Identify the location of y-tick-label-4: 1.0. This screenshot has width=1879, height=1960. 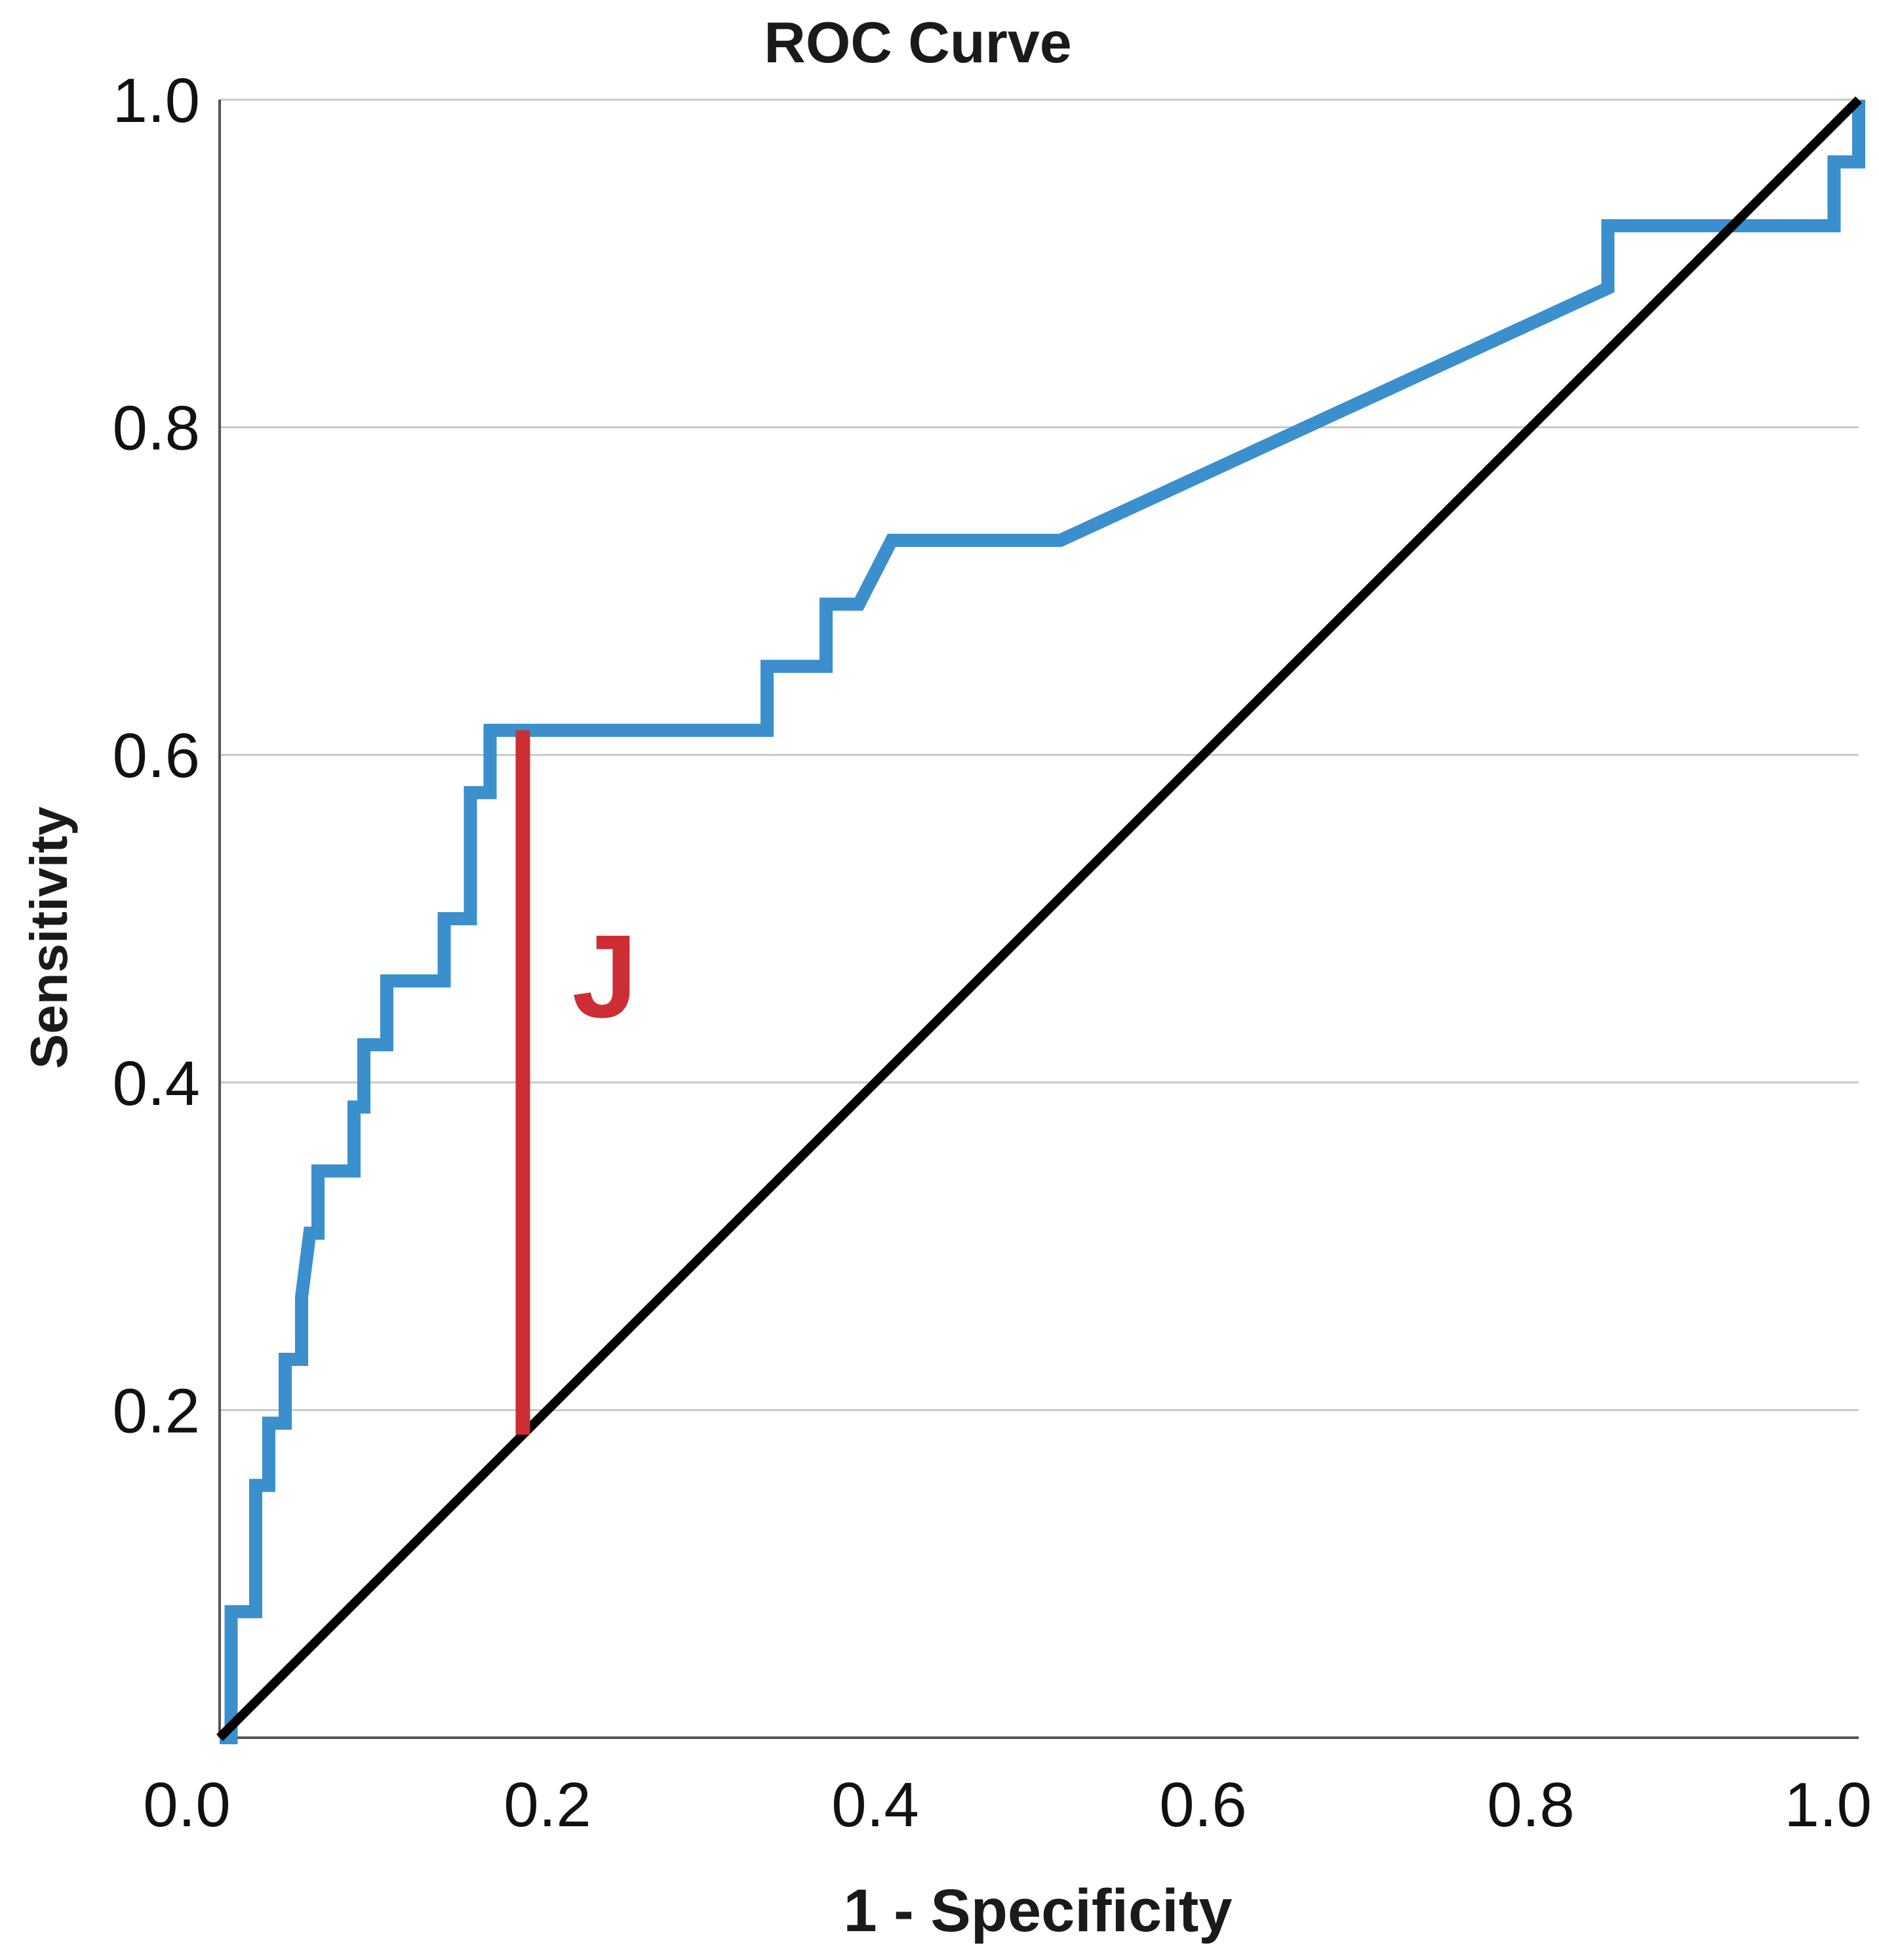
(156, 101).